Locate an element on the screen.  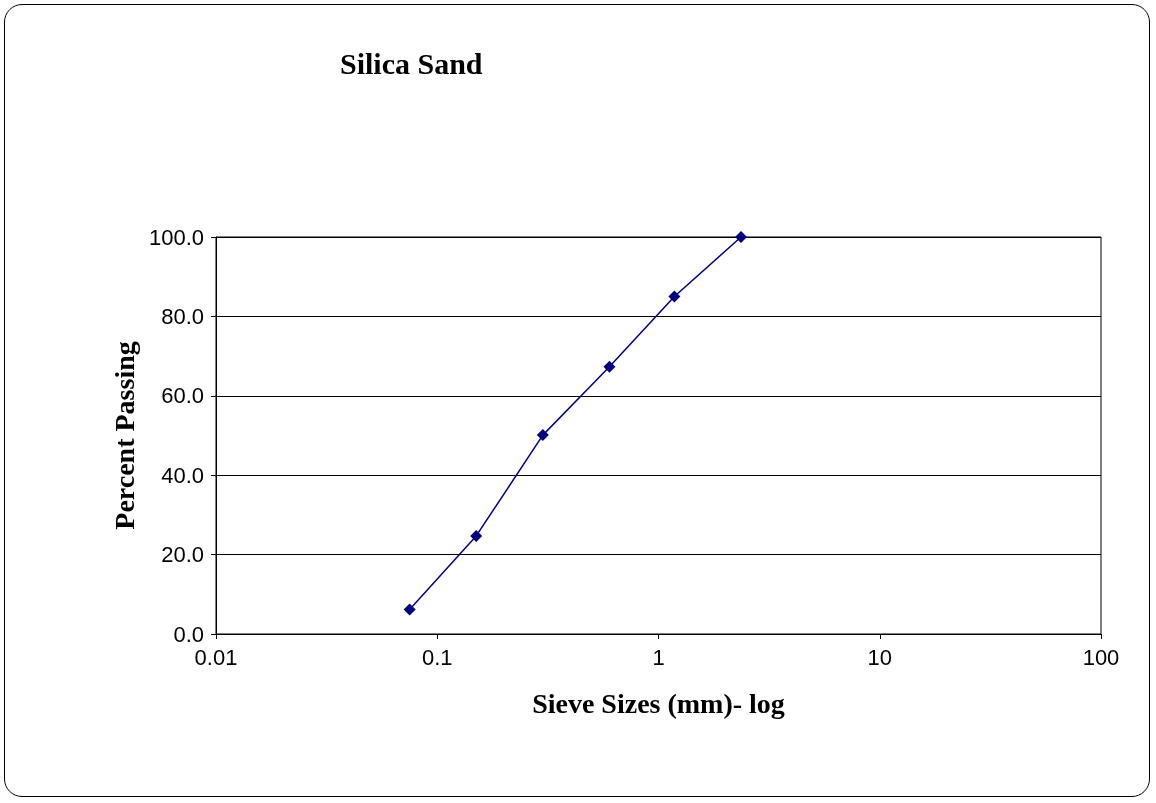
y-tick-label: 40.0 is located at coordinates (182, 475).